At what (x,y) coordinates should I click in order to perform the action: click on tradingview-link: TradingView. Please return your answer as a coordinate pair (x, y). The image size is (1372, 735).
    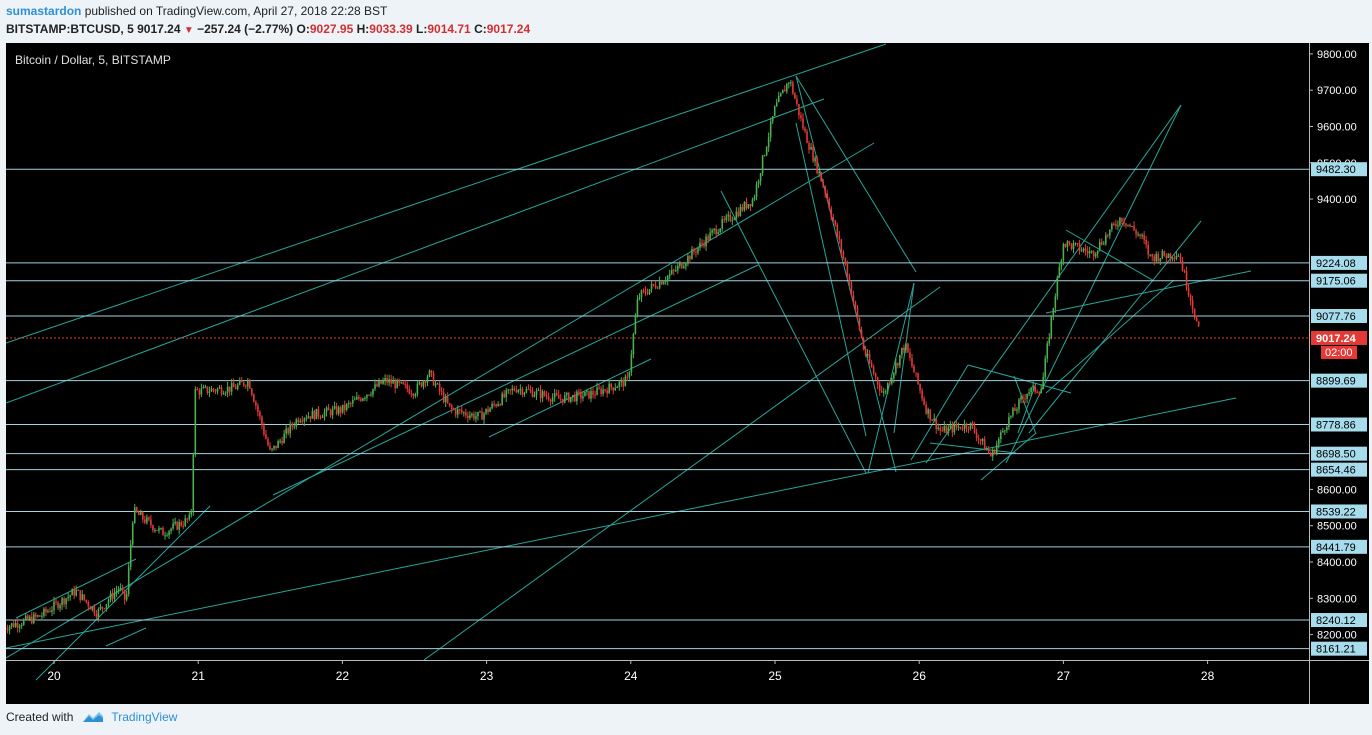
    Looking at the image, I should click on (144, 717).